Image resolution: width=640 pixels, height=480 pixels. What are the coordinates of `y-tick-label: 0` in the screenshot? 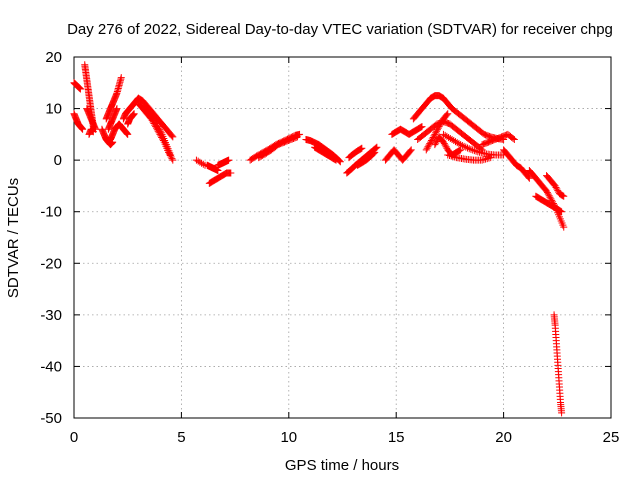 It's located at (58, 160).